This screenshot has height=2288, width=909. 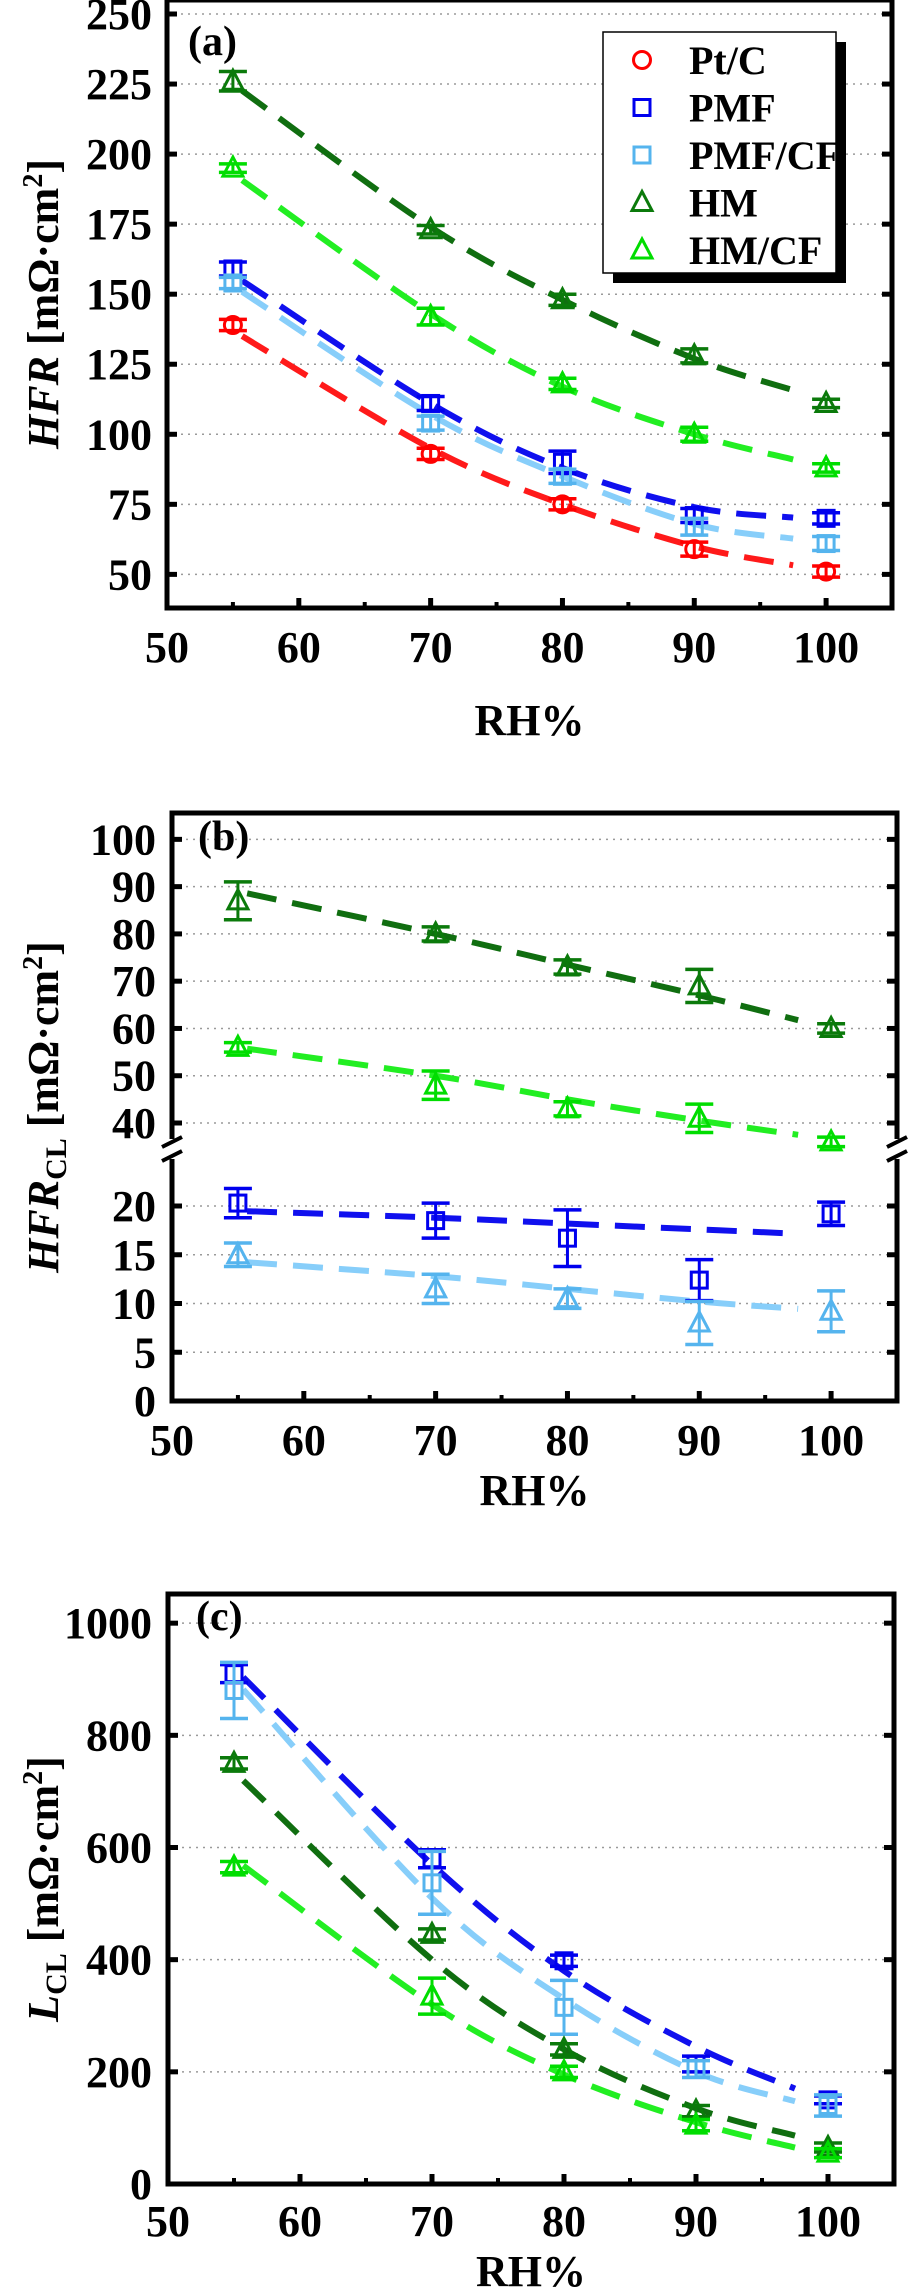 I want to click on y-axis-label-sub: CL, so click(x=56, y=1974).